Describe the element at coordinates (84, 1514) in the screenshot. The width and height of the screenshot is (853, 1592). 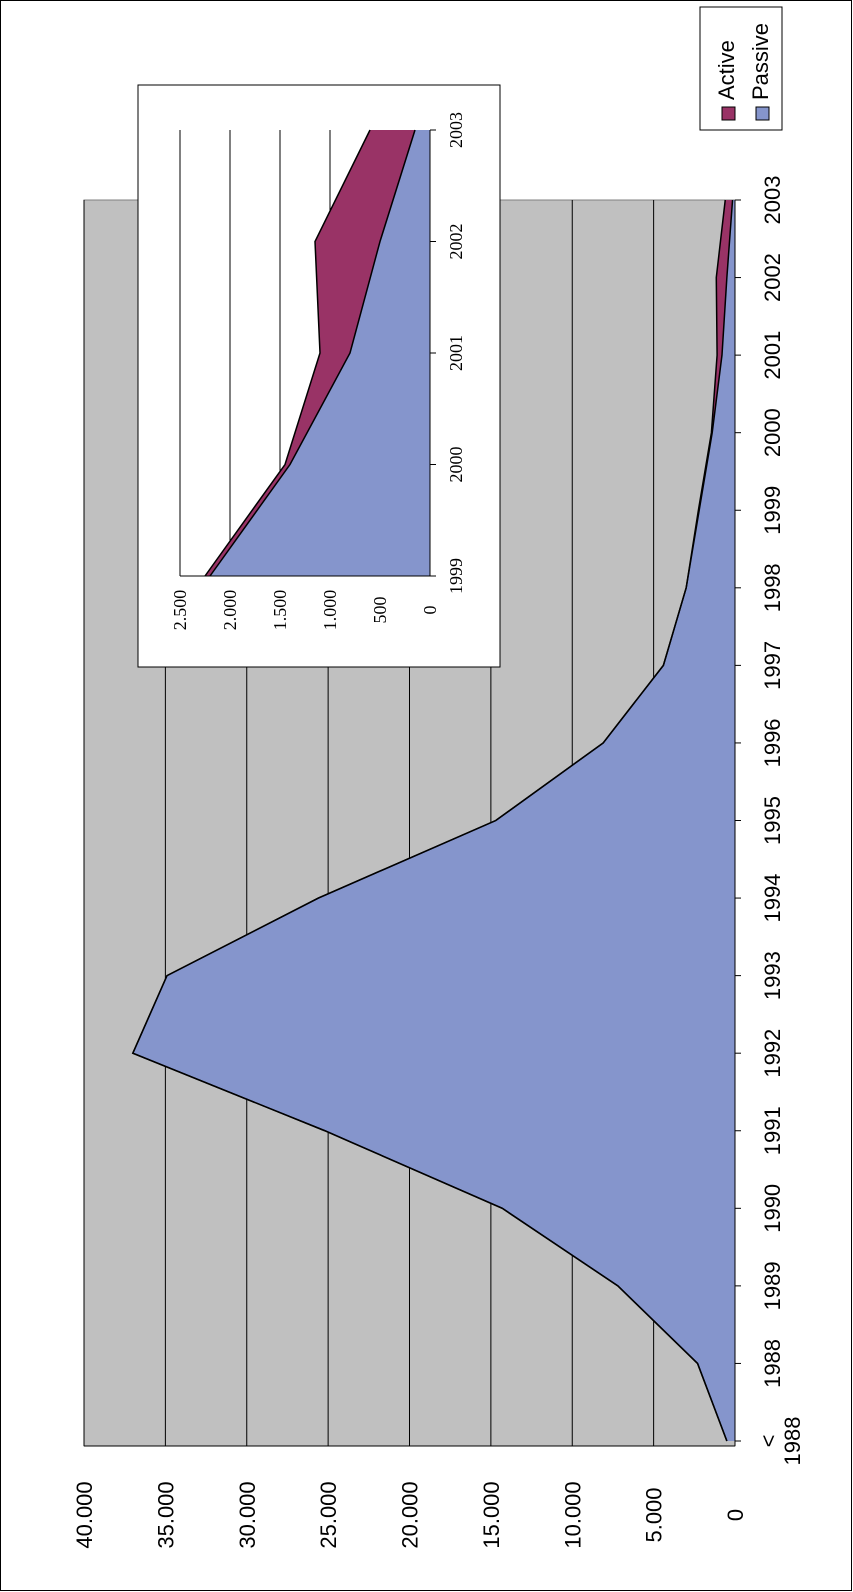
I see `value-tick-label: 40.000` at that location.